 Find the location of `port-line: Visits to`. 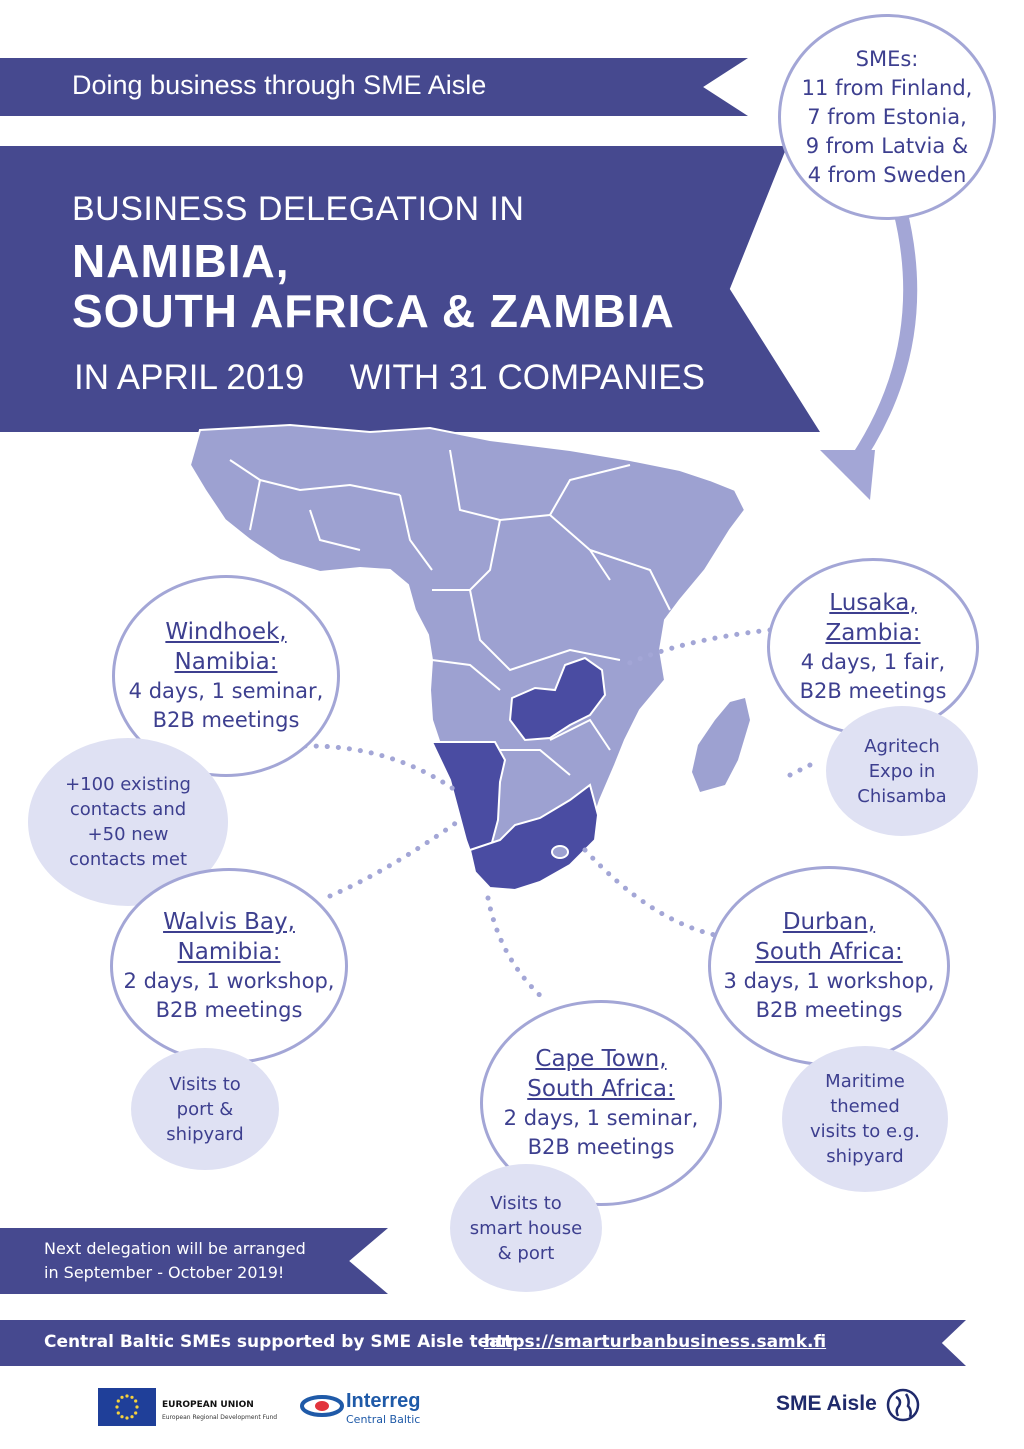

port-line: Visits to is located at coordinates (205, 1084).